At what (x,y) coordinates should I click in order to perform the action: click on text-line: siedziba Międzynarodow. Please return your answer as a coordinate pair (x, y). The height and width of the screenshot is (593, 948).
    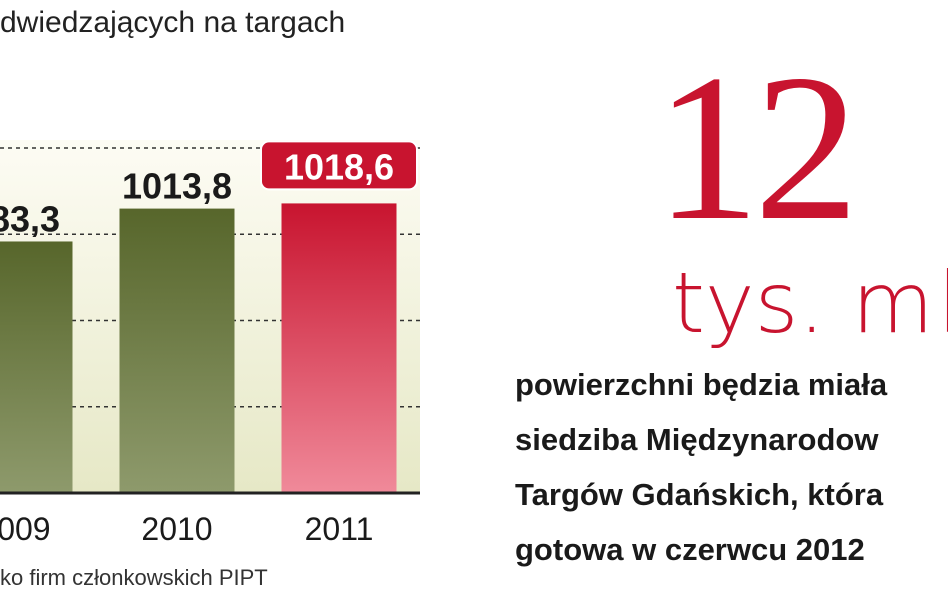
    Looking at the image, I should click on (697, 439).